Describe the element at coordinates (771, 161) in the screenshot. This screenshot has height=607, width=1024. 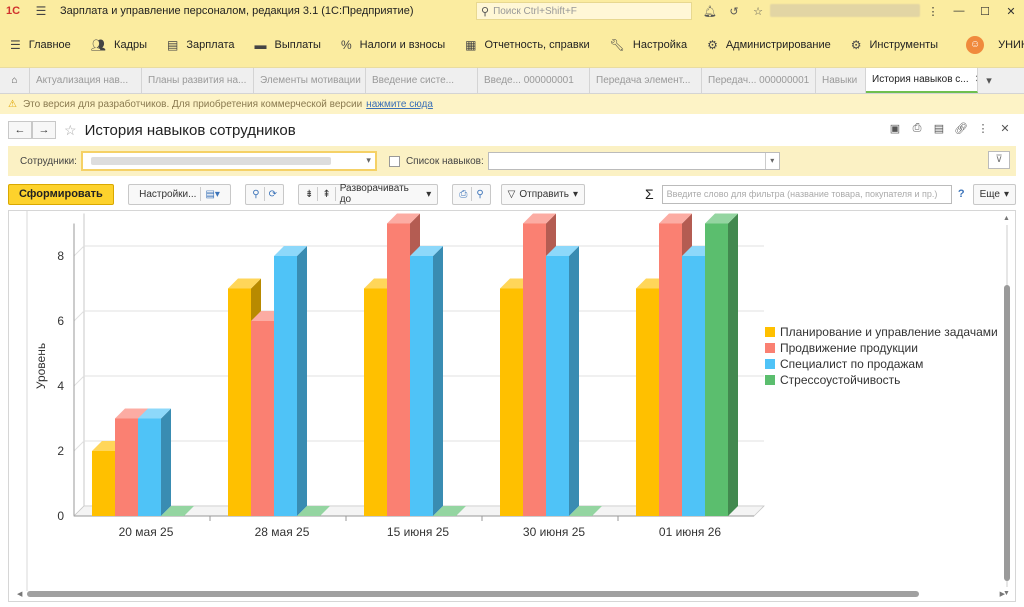
I see `dropdown-chevron-icon: ▾` at that location.